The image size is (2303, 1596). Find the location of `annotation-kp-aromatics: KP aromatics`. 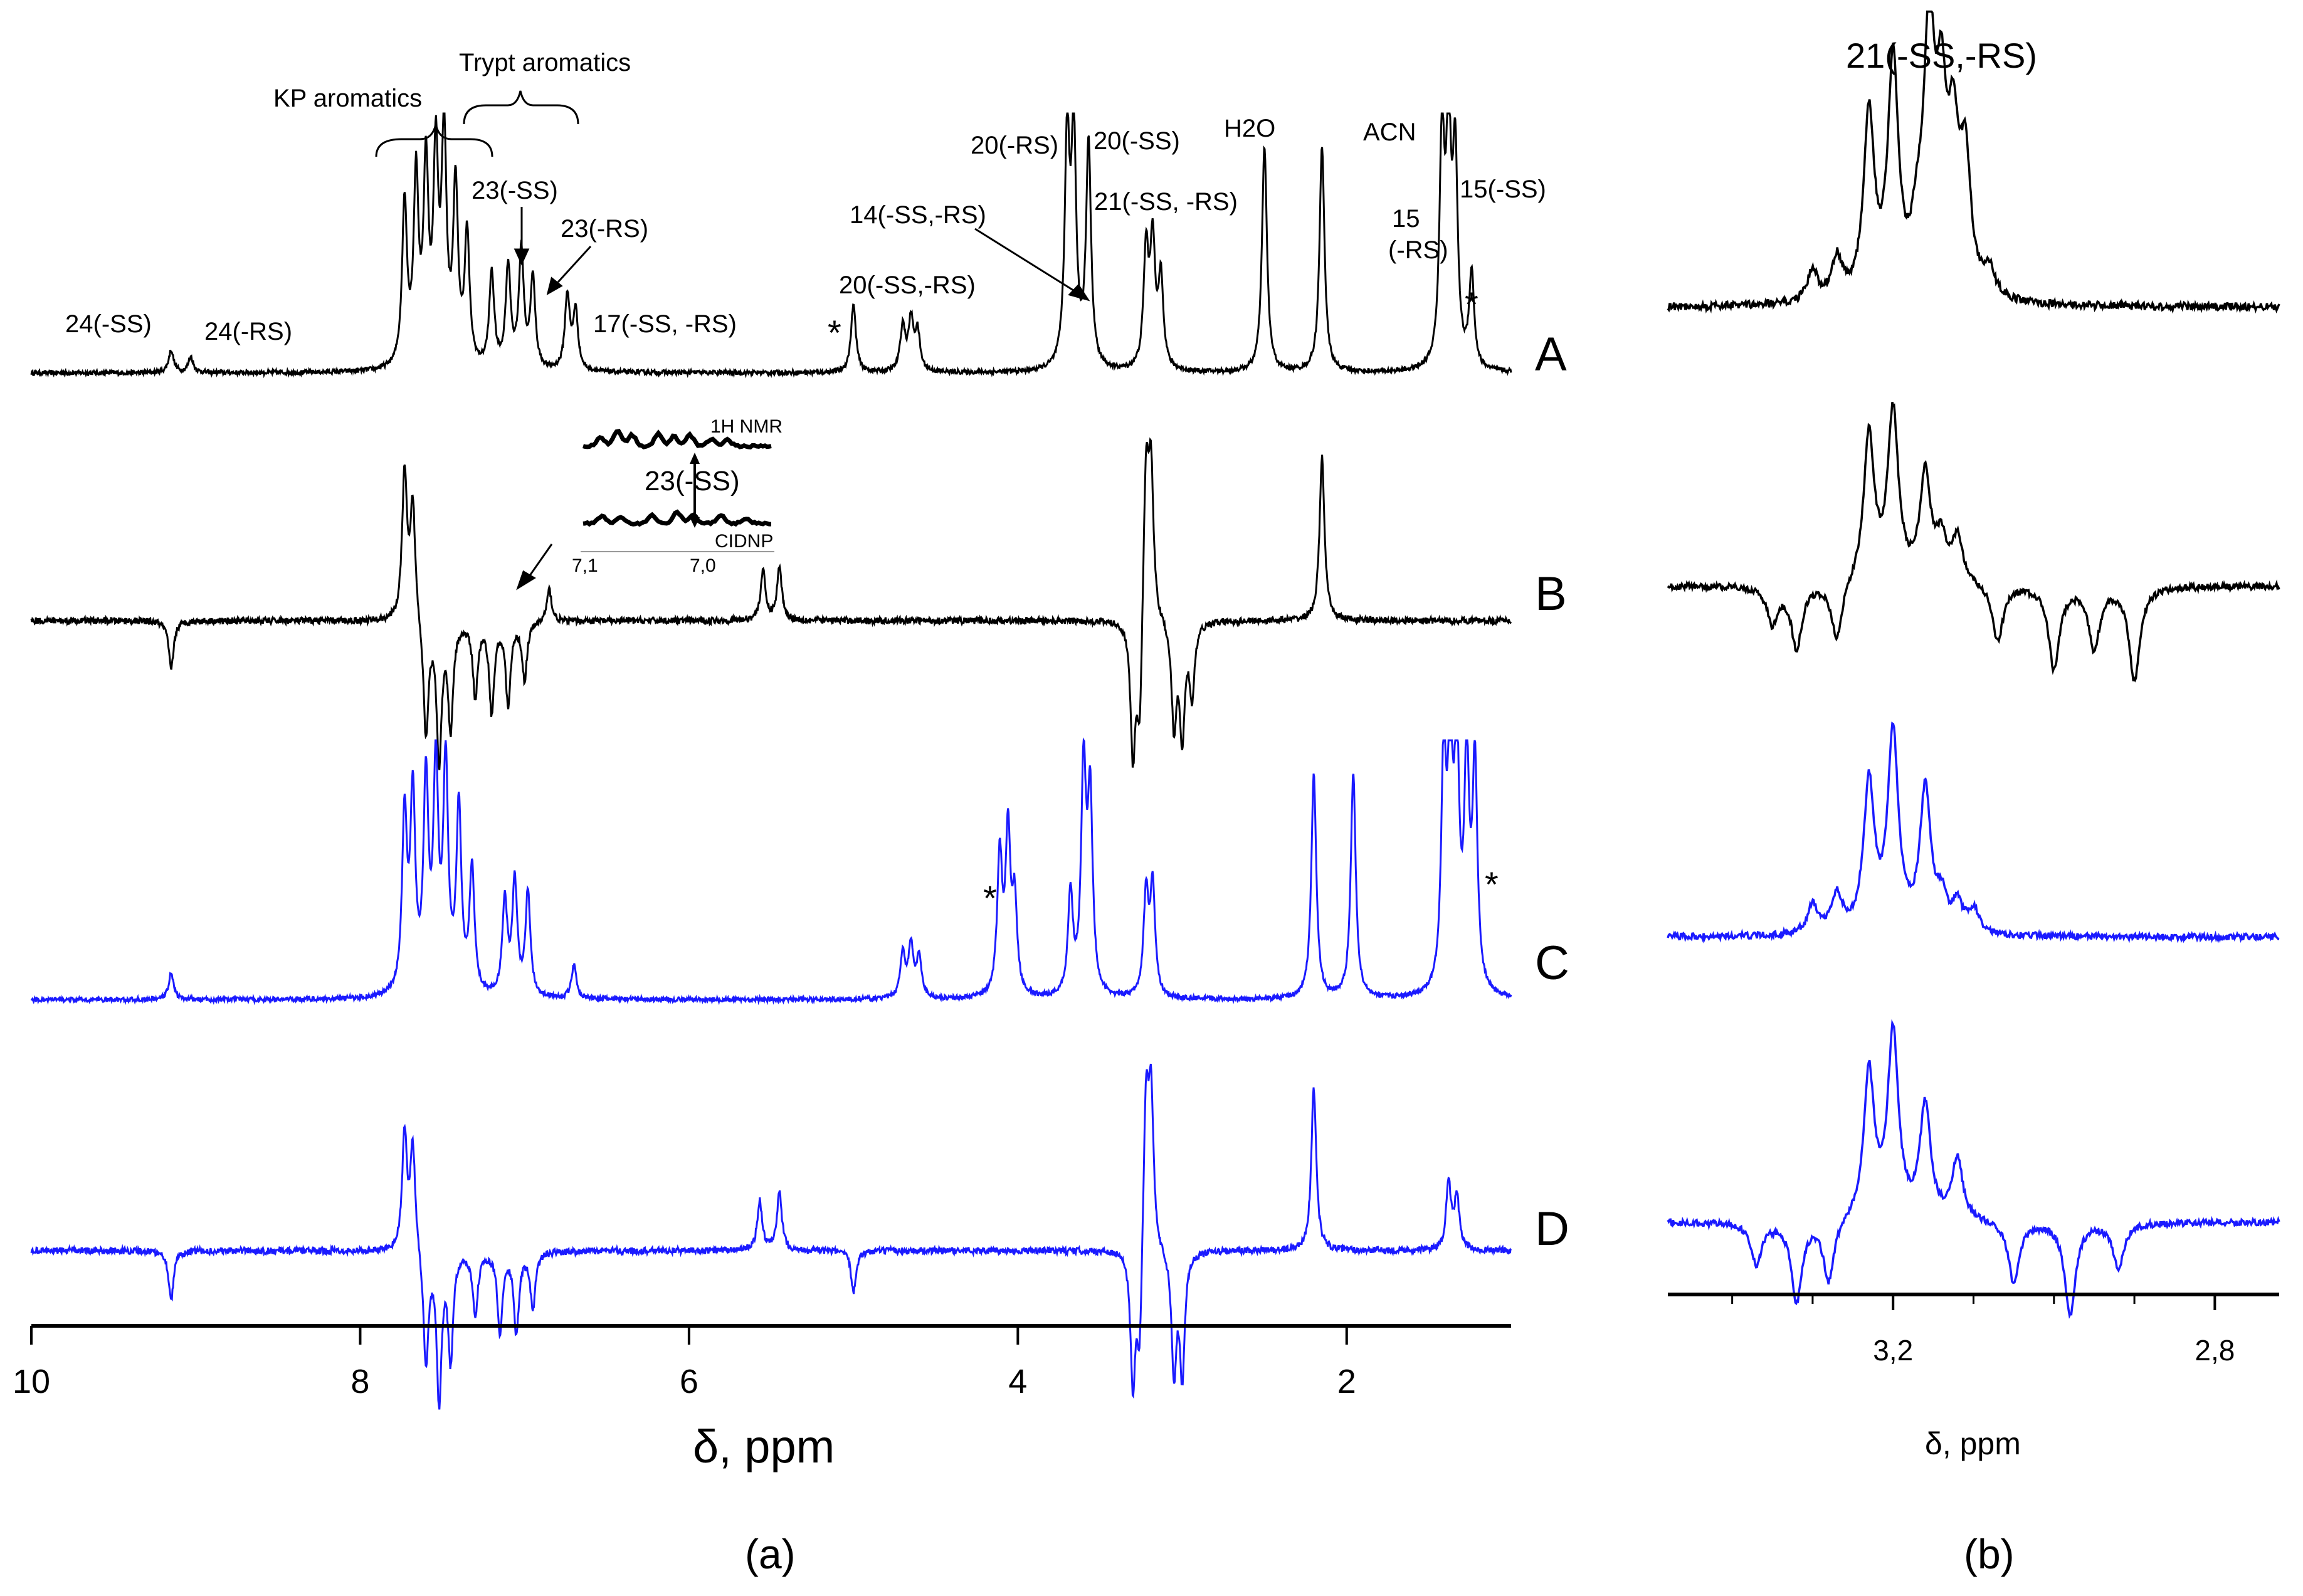

annotation-kp-aromatics: KP aromatics is located at coordinates (347, 98).